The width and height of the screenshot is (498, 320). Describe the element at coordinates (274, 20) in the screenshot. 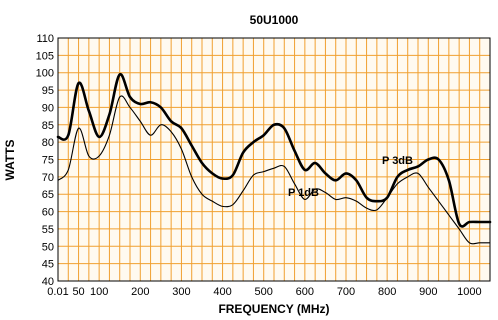

I see `chart-title: 50U1000` at that location.